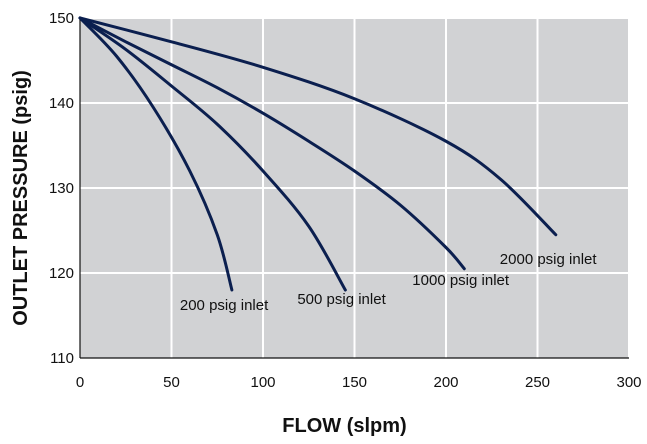 The width and height of the screenshot is (647, 444). I want to click on y-axis-ticks: 110 120 130 140 150, so click(61, 188).